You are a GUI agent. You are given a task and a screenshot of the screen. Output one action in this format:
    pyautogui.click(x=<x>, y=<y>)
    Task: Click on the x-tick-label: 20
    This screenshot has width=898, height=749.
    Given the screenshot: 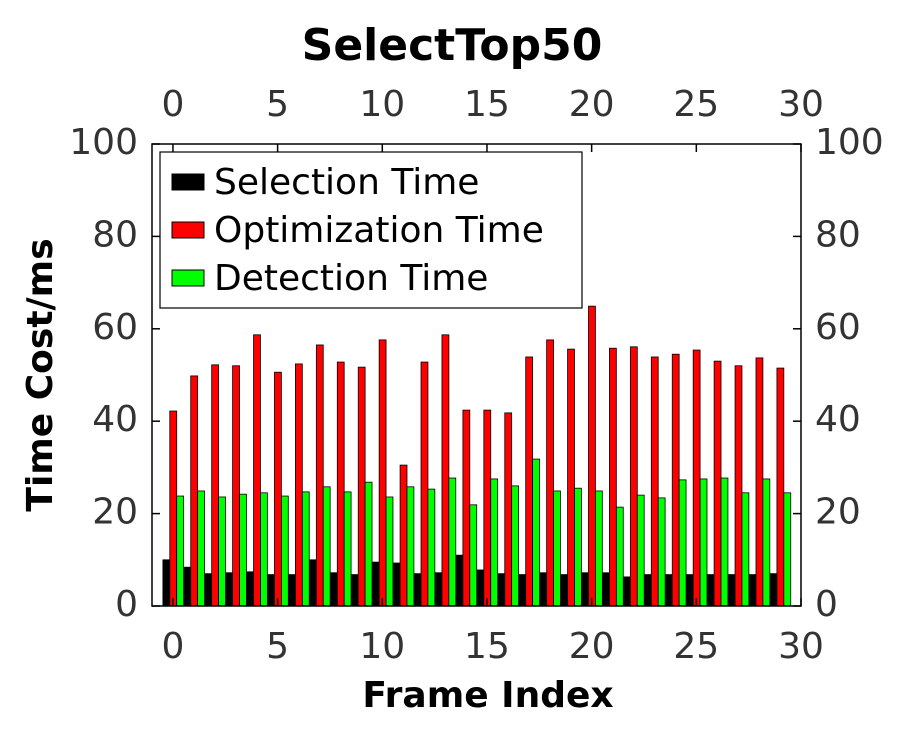 What is the action you would take?
    pyautogui.click(x=592, y=646)
    